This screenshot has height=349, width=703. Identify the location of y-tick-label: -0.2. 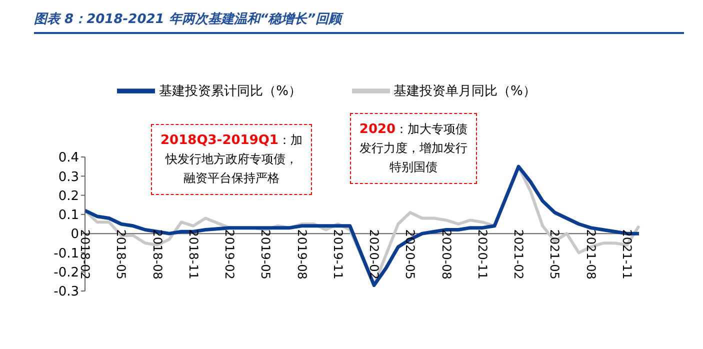
(66, 272).